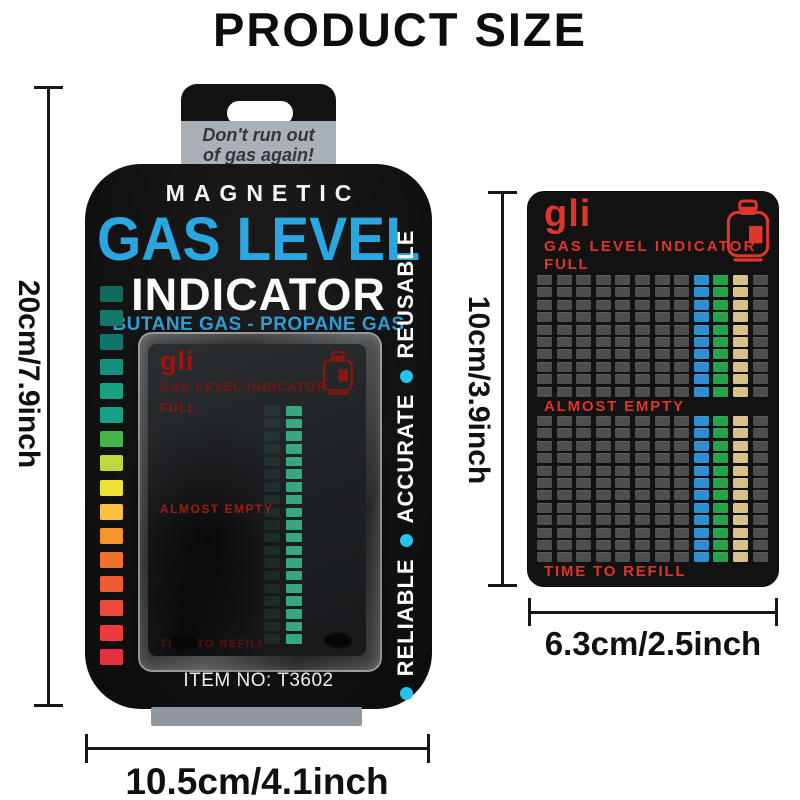  I want to click on side-claim-text: REUSABLE, so click(405, 294).